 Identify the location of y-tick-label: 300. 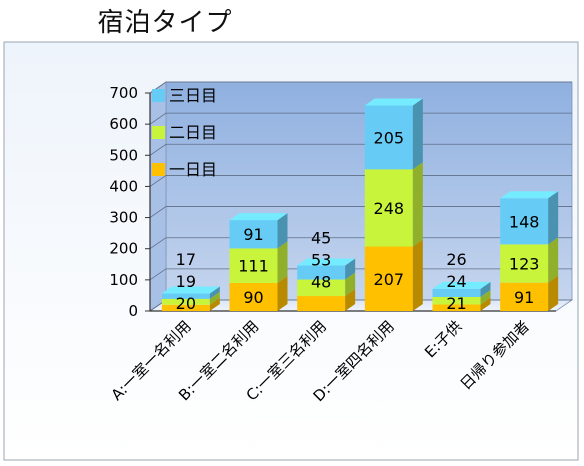
(123, 218).